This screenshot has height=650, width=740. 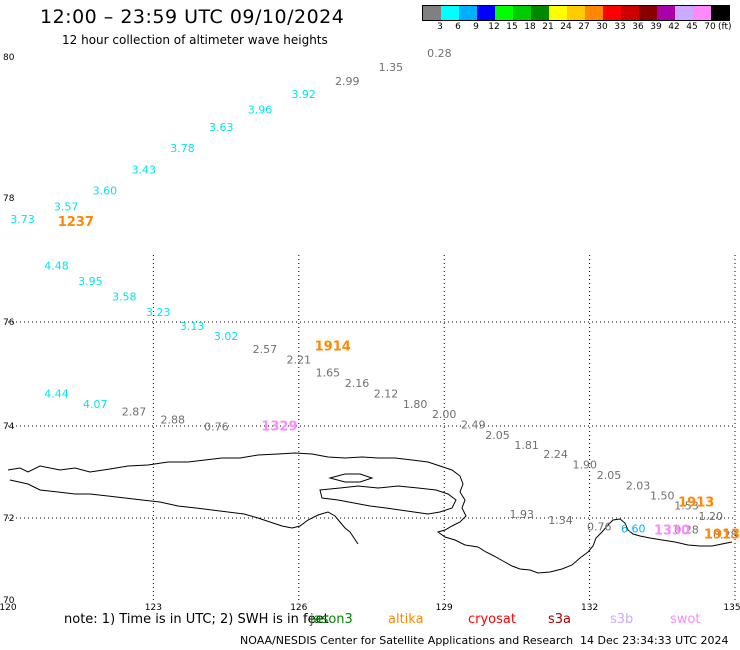 What do you see at coordinates (9, 427) in the screenshot?
I see `lat-tick-label: 74` at bounding box center [9, 427].